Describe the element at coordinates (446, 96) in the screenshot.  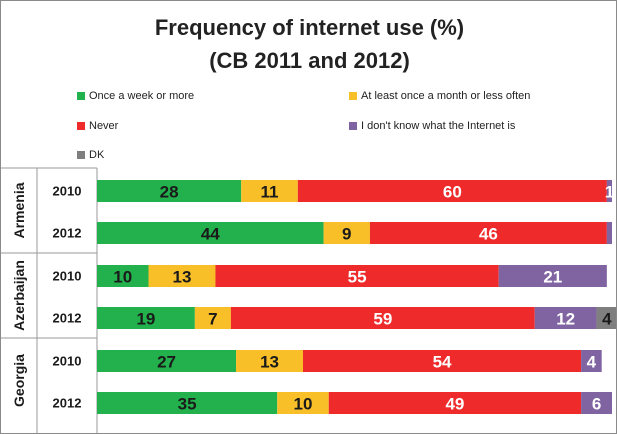
I see `legend-label-monthly: At least once a month or less often` at that location.